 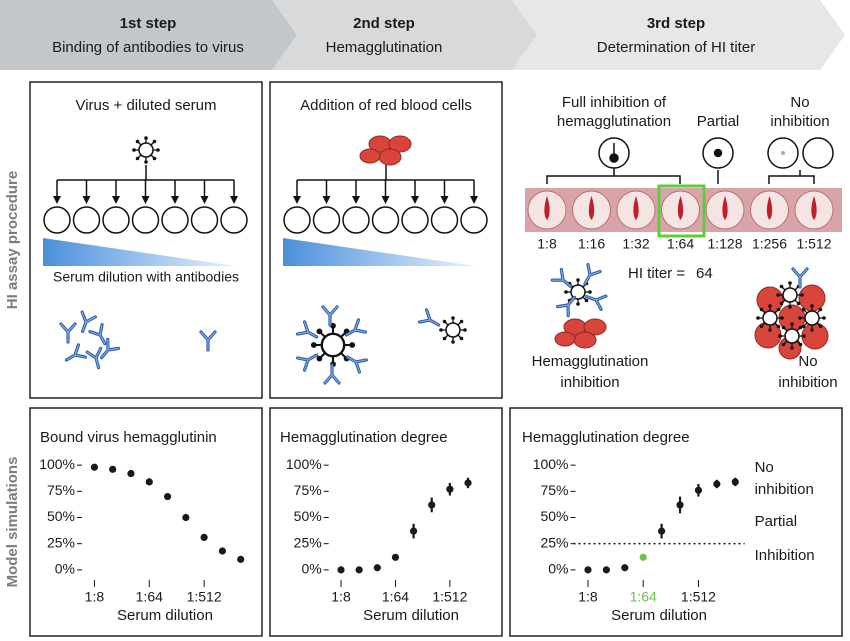 I want to click on dilution-label: 1:512, so click(x=813, y=244).